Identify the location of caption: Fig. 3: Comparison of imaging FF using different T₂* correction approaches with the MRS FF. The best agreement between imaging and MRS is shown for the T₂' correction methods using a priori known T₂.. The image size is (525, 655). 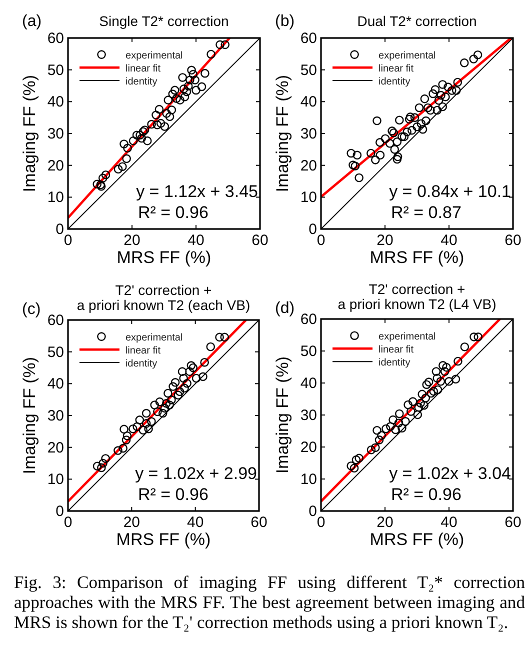
(269, 602).